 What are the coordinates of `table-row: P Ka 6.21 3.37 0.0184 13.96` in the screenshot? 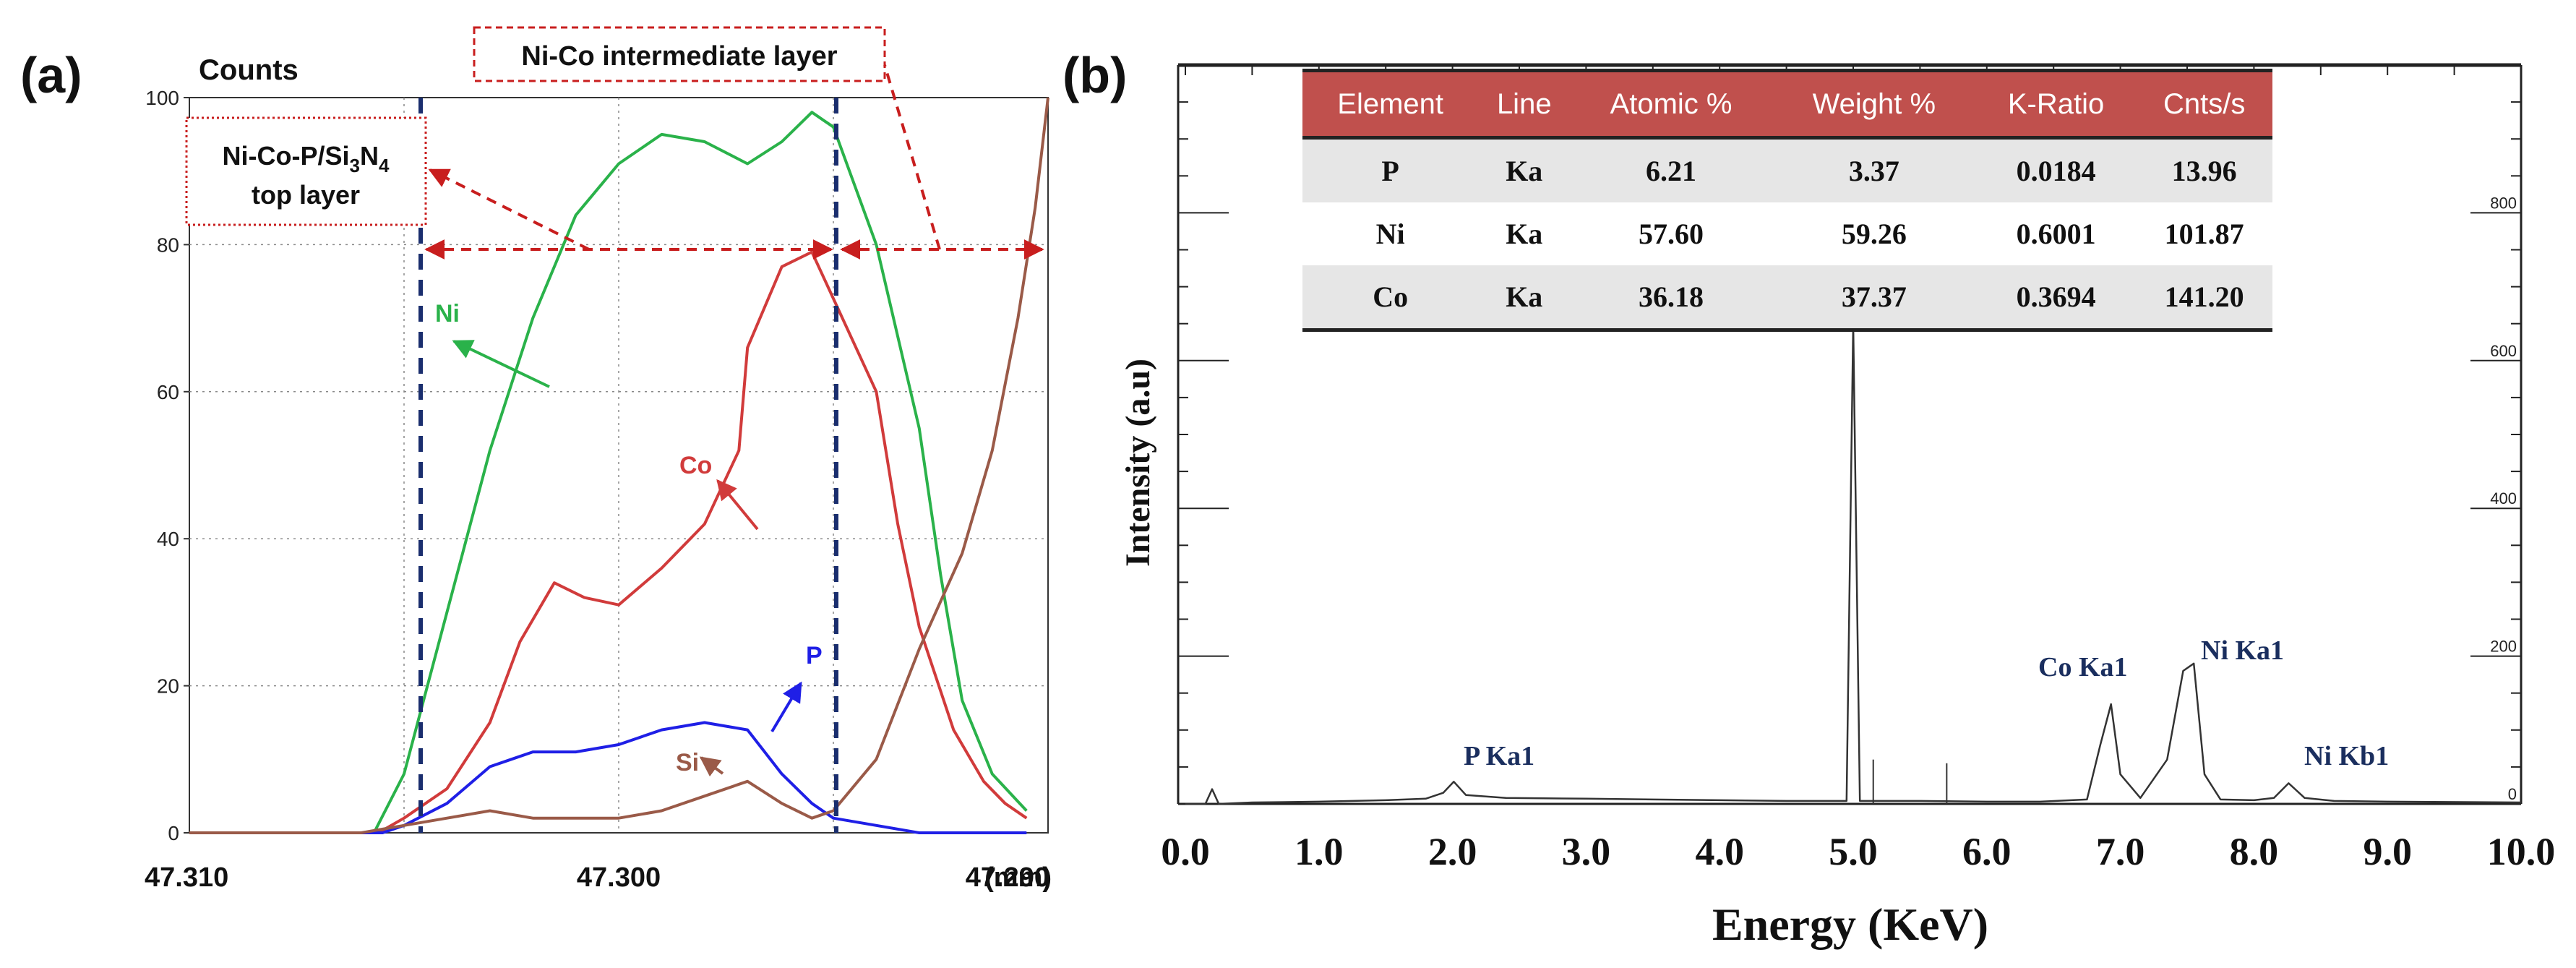 It's located at (1787, 169).